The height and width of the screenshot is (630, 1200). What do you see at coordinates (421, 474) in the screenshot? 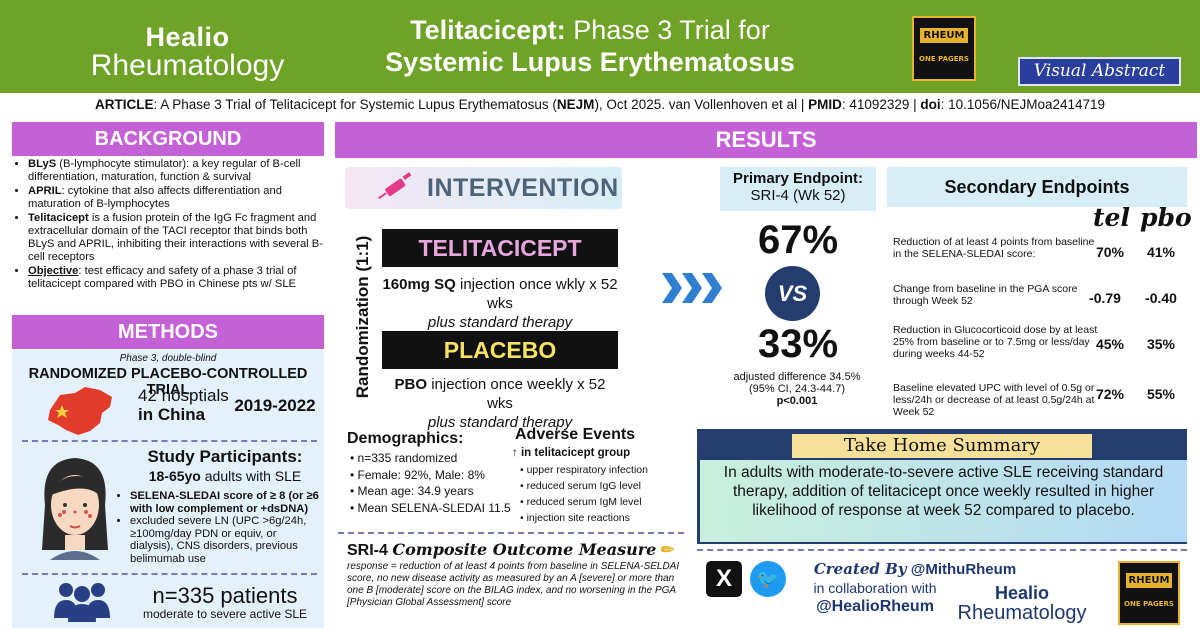
I see `demo-text: Female: 92%, Male: 8%` at bounding box center [421, 474].